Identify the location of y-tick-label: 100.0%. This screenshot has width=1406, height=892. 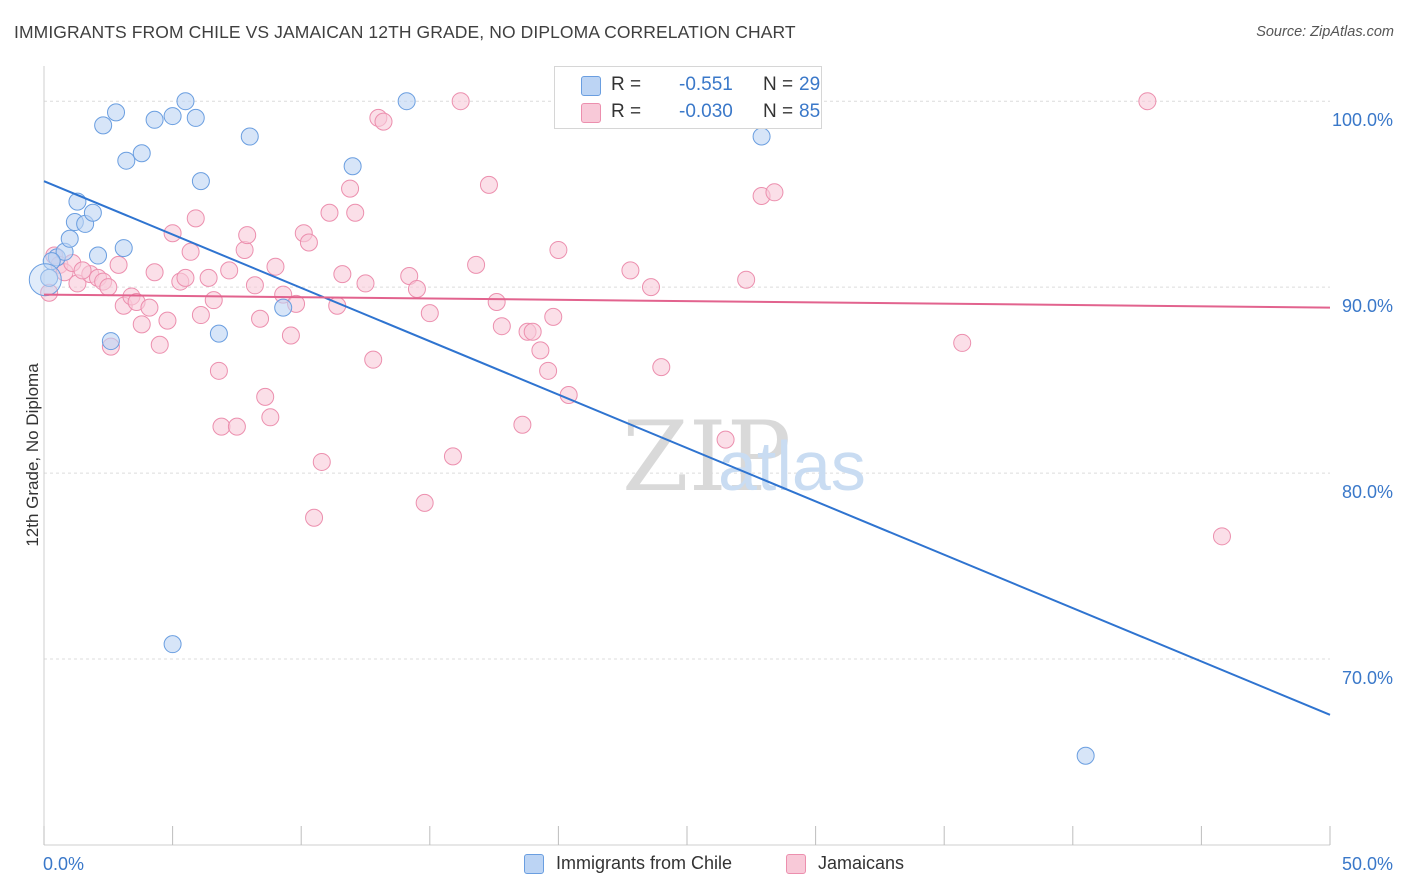
(1362, 120).